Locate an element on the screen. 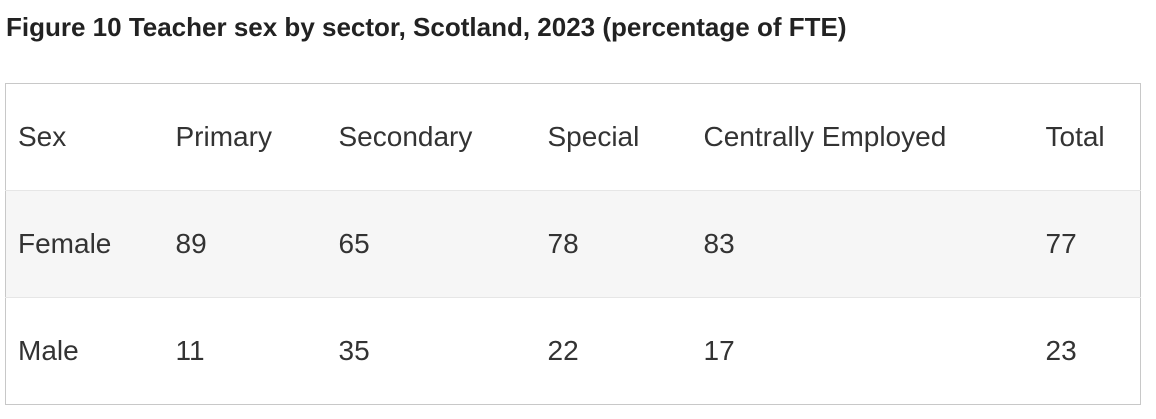 This screenshot has height=419, width=1156. cell: Male is located at coordinates (84, 351).